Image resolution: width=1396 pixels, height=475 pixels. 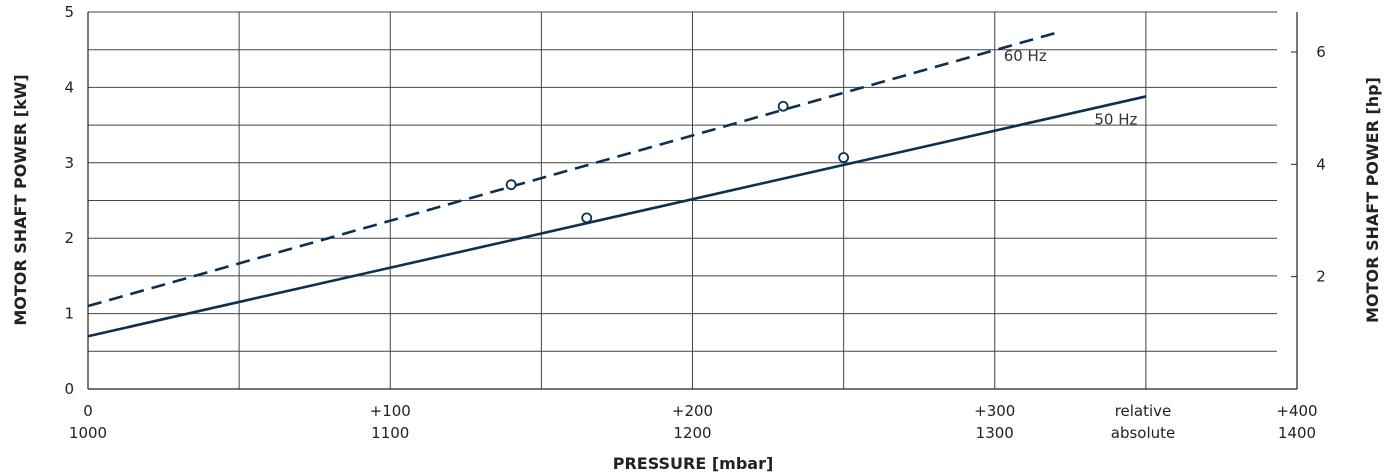 I want to click on x-scale-label-absolute: absolute, so click(x=1143, y=433).